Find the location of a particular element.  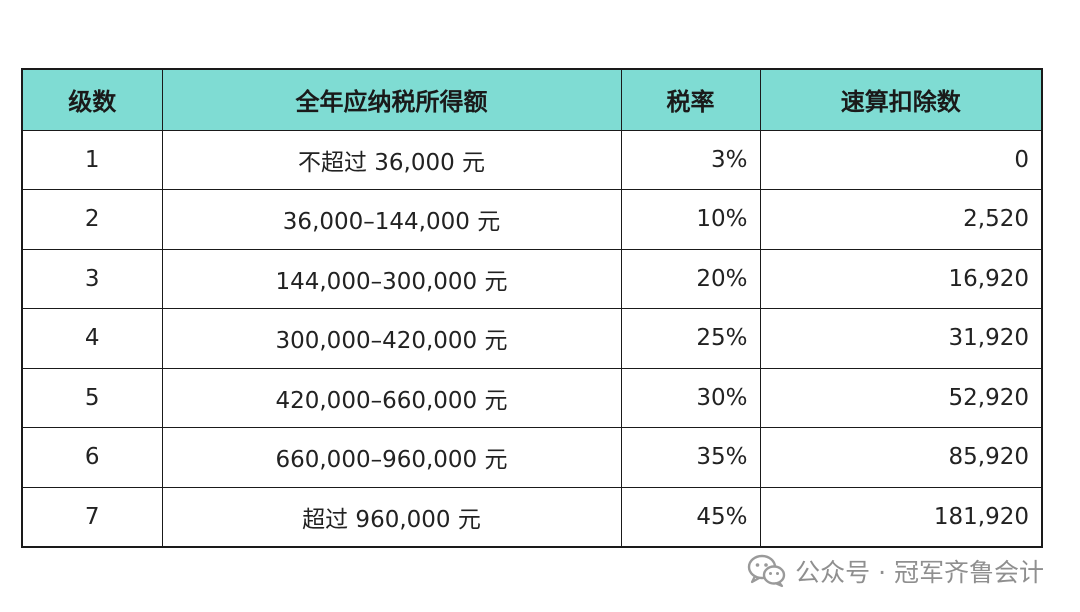

cell-quick-deduction: 0 is located at coordinates (901, 159).